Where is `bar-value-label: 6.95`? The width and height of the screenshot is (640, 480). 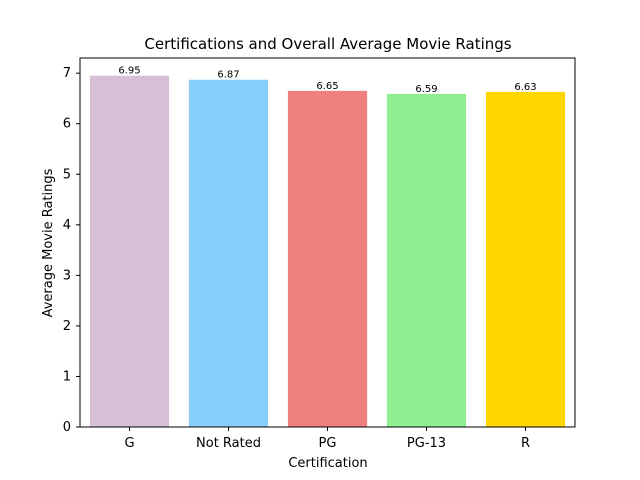
bar-value-label: 6.95 is located at coordinates (129, 71).